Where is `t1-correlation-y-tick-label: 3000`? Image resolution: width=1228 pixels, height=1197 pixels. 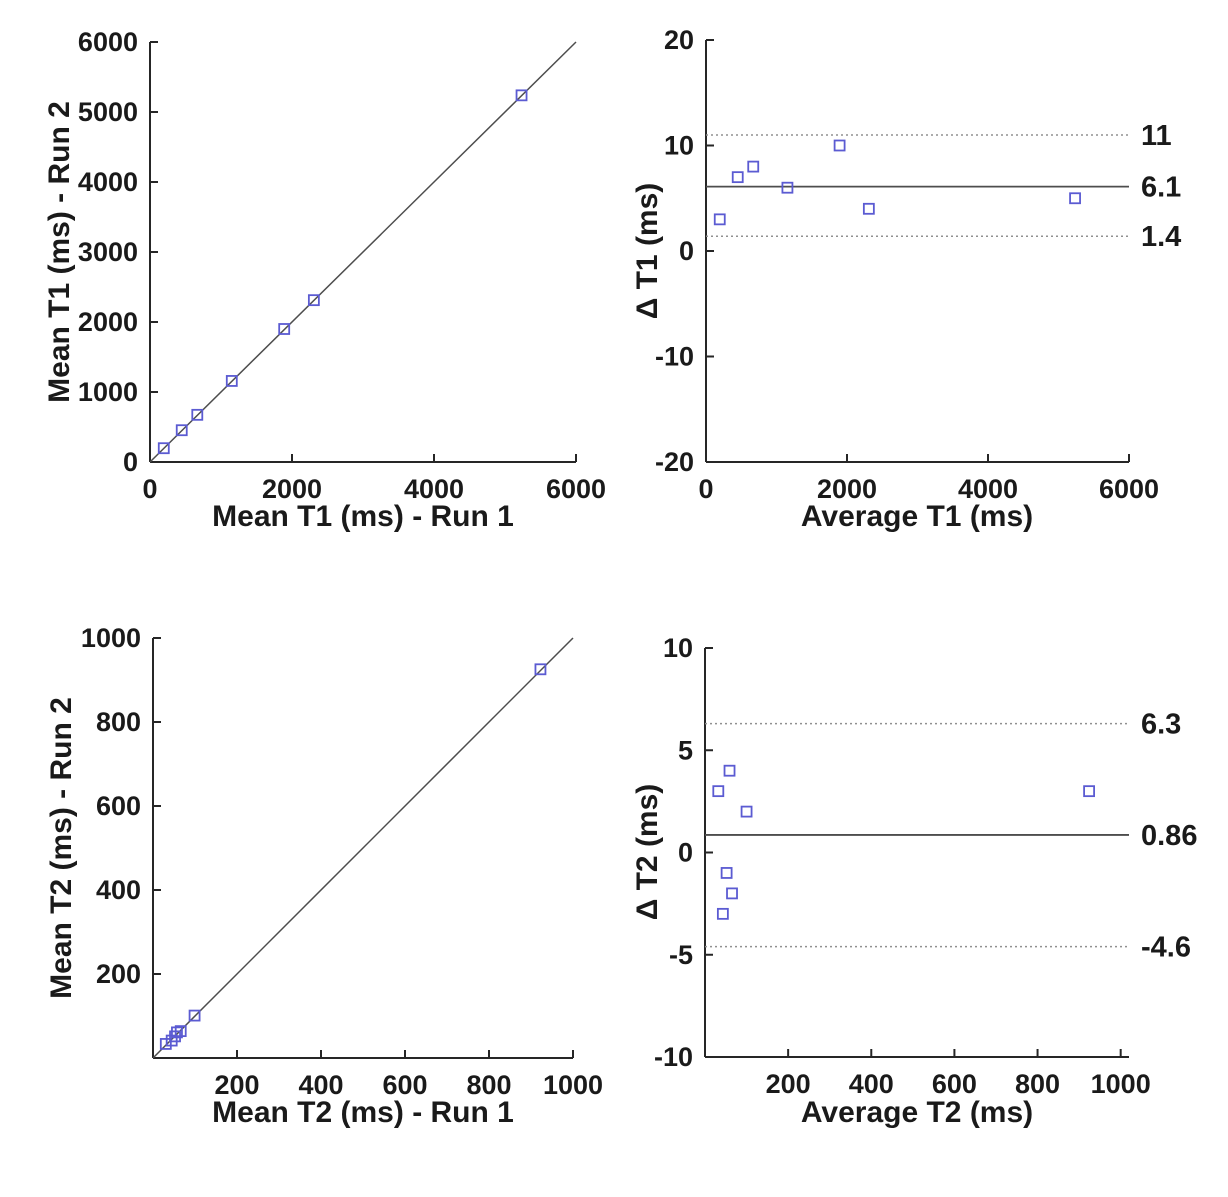
t1-correlation-y-tick-label: 3000 is located at coordinates (108, 252).